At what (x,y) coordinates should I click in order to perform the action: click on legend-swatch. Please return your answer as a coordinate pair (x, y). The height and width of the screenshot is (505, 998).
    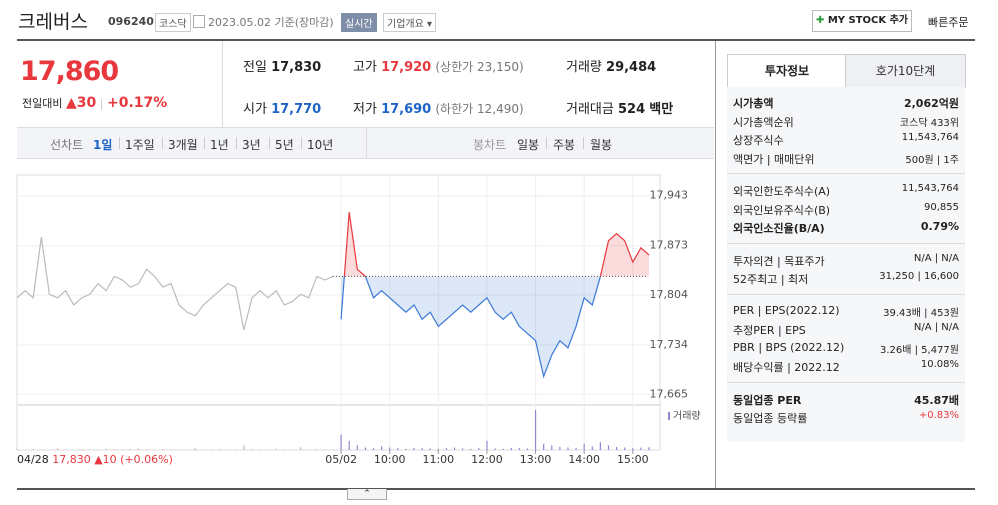
    Looking at the image, I should click on (669, 416).